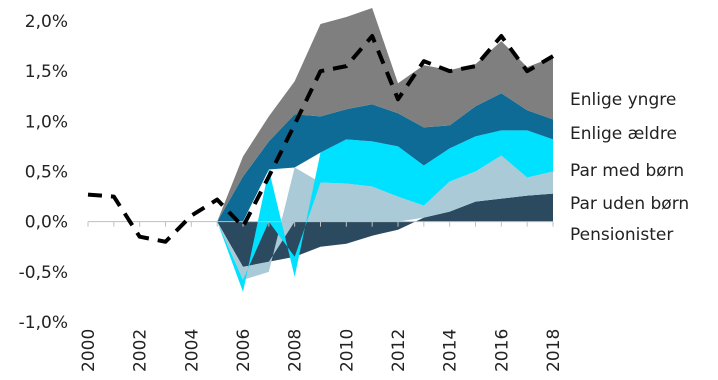  What do you see at coordinates (623, 134) in the screenshot?
I see `legend-label: Enlige ældre` at bounding box center [623, 134].